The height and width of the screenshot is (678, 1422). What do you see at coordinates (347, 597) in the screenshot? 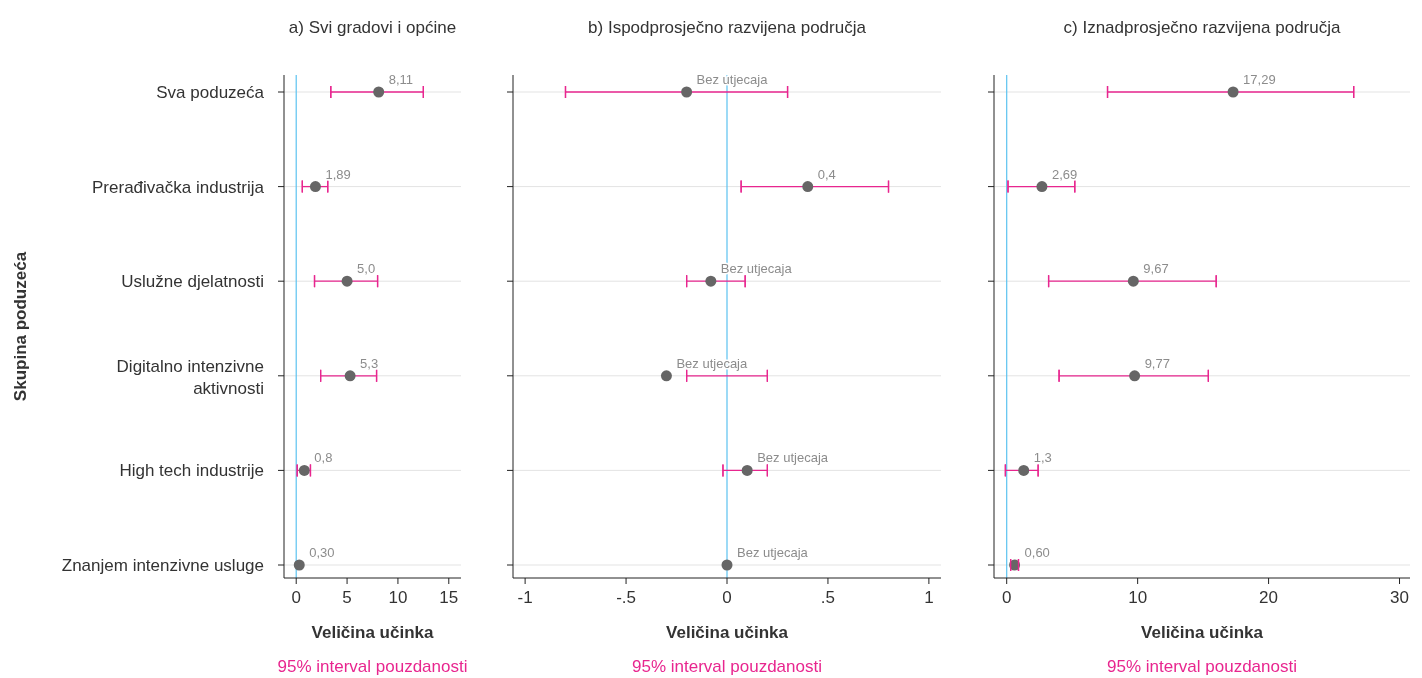
I see `x-tick-label: 5` at bounding box center [347, 597].